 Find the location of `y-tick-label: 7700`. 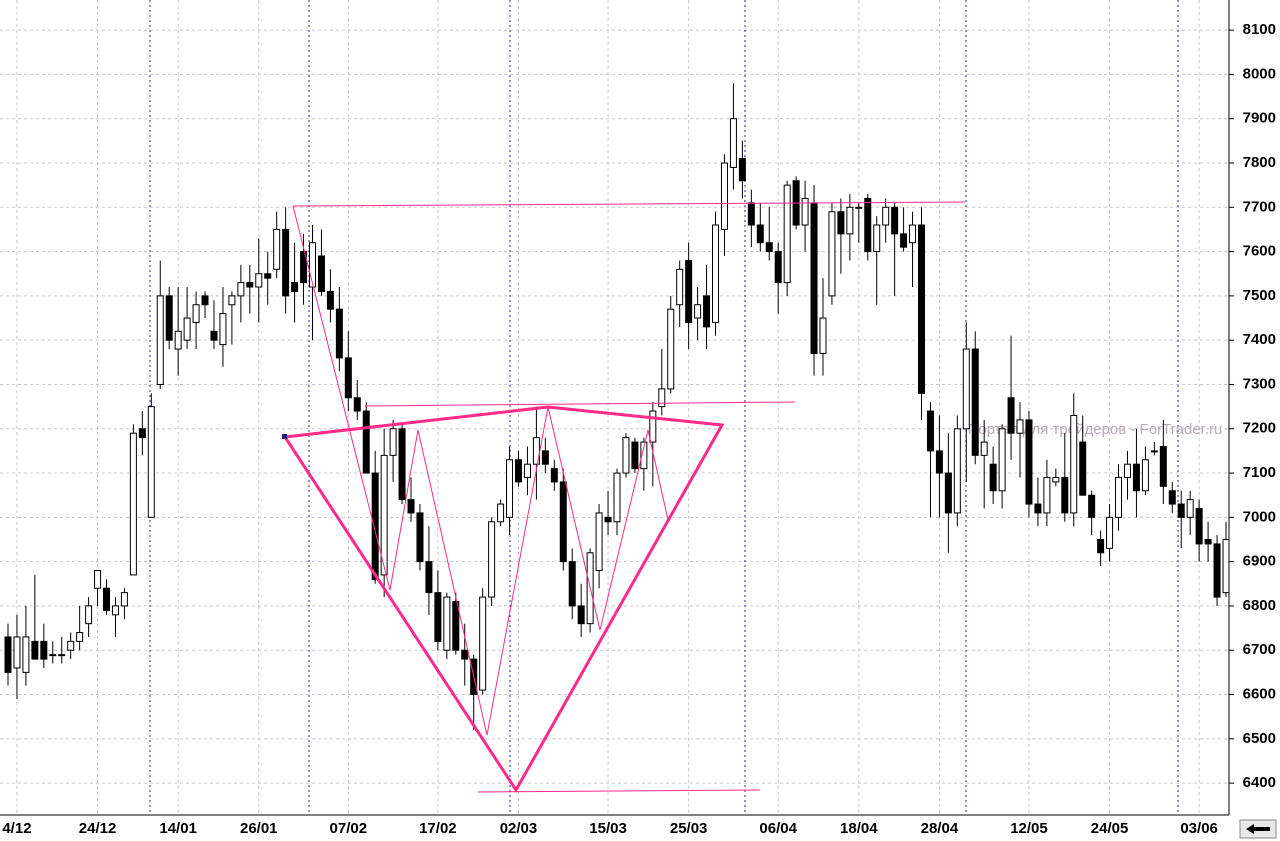

y-tick-label: 7700 is located at coordinates (1259, 206).